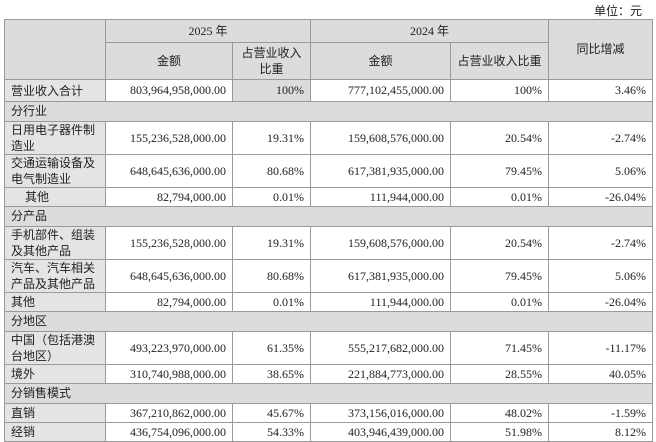 This screenshot has height=442, width=656. What do you see at coordinates (55, 413) in the screenshot?
I see `row-label: 直销` at bounding box center [55, 413].